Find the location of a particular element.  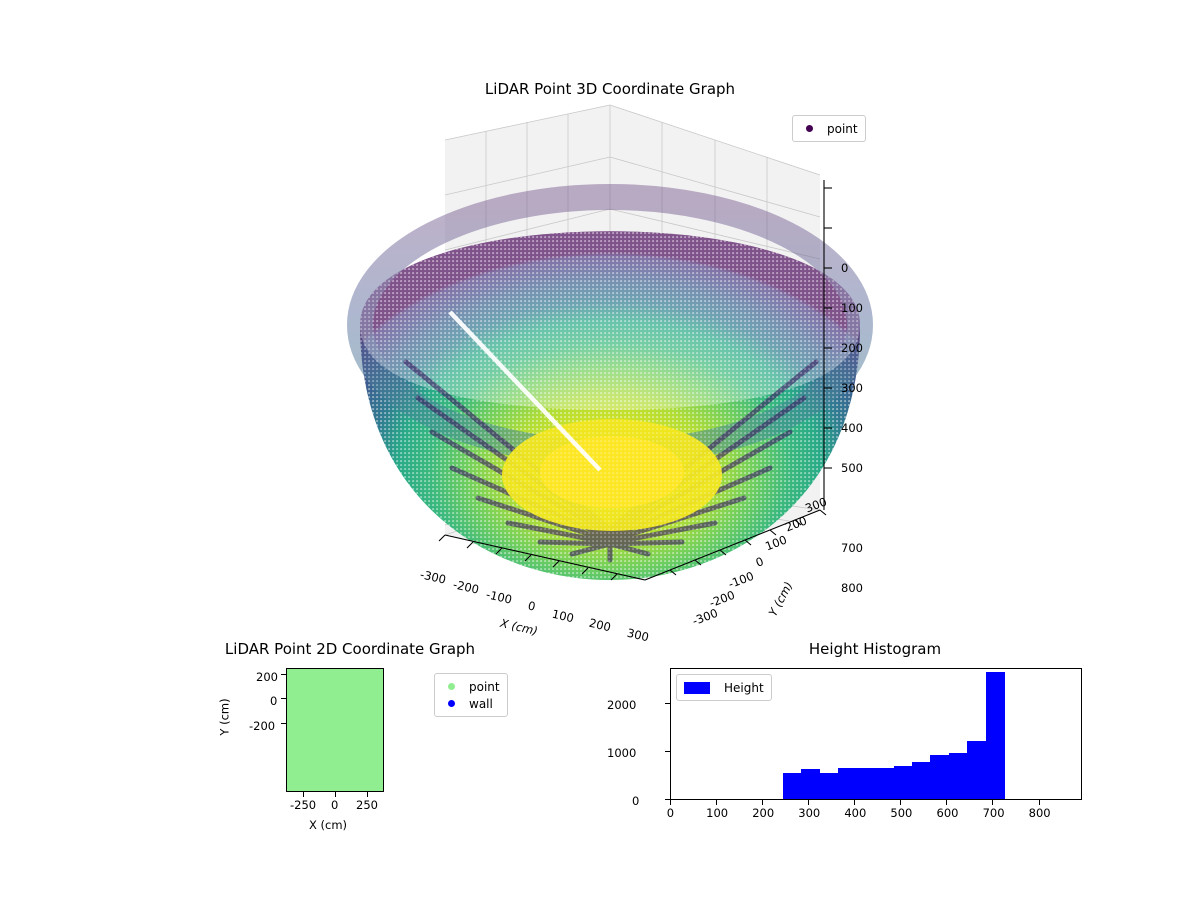

axis-hist-y-tickmark-2000 is located at coordinates (667, 703).